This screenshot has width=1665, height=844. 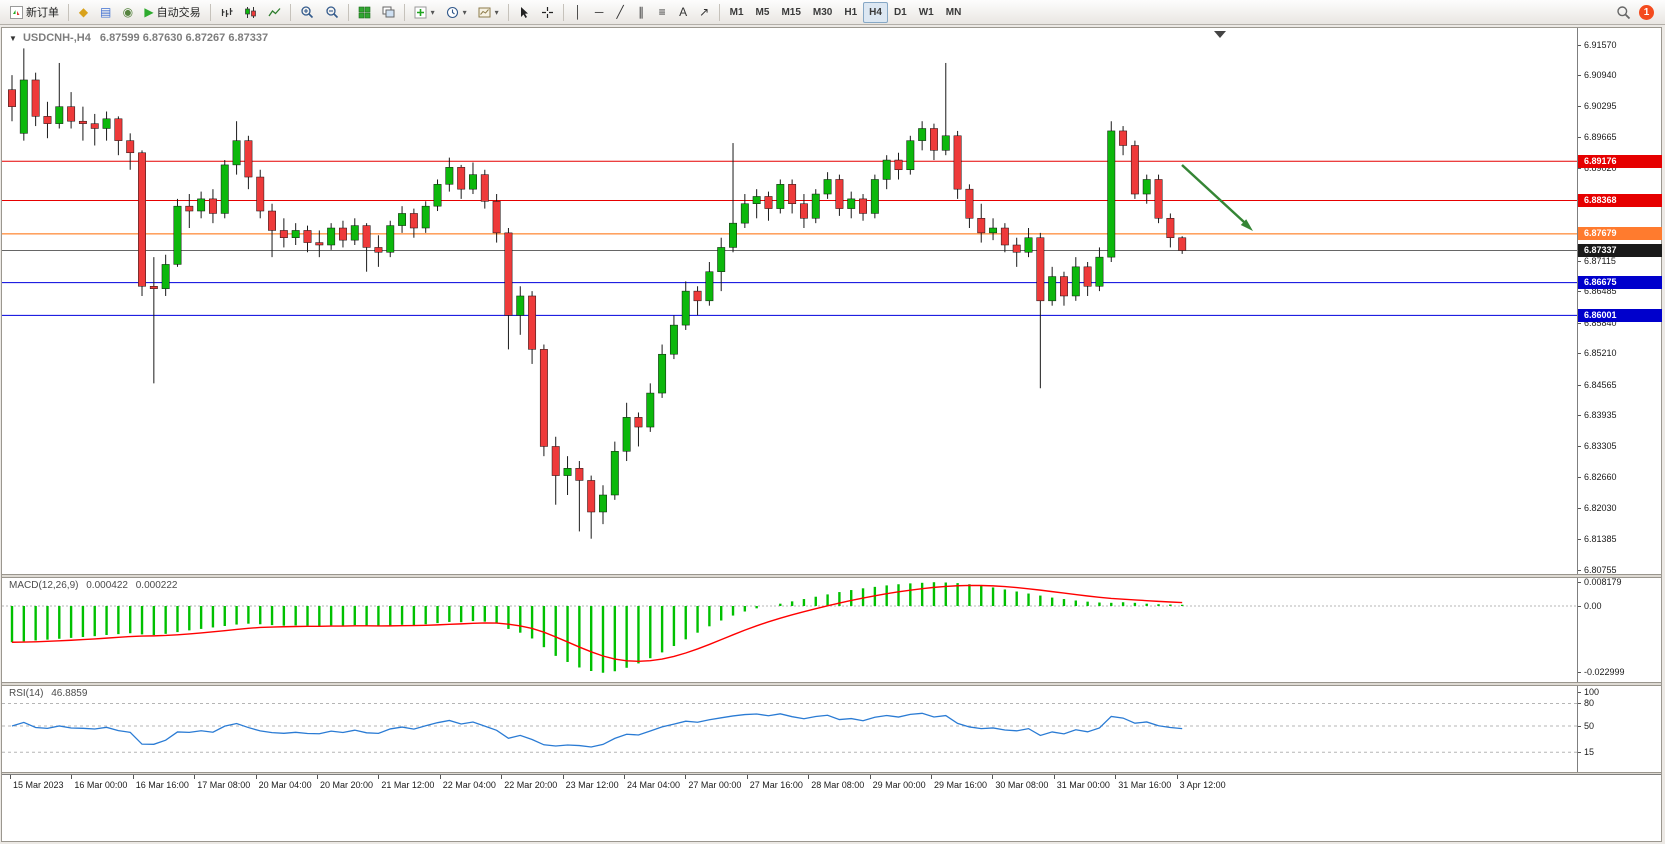 I want to click on arrows-button: ↗, so click(x=704, y=12).